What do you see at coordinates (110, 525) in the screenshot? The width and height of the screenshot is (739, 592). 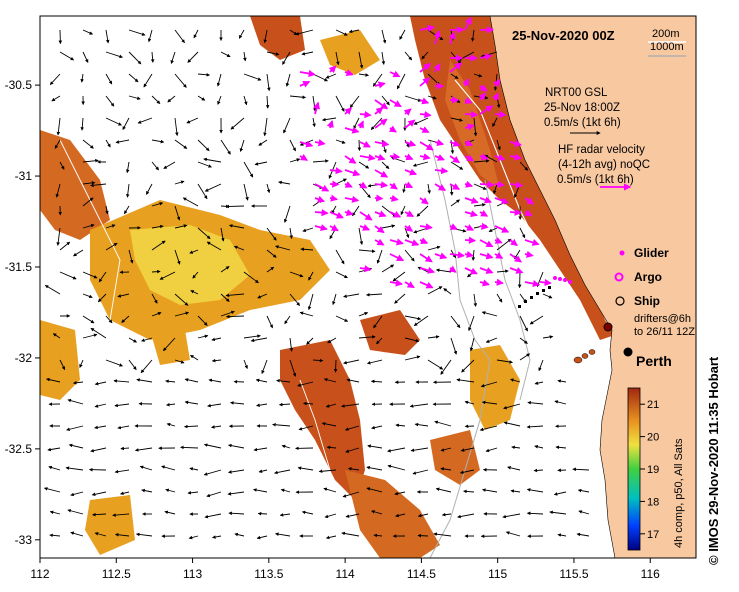 I see `sst-s-patch` at bounding box center [110, 525].